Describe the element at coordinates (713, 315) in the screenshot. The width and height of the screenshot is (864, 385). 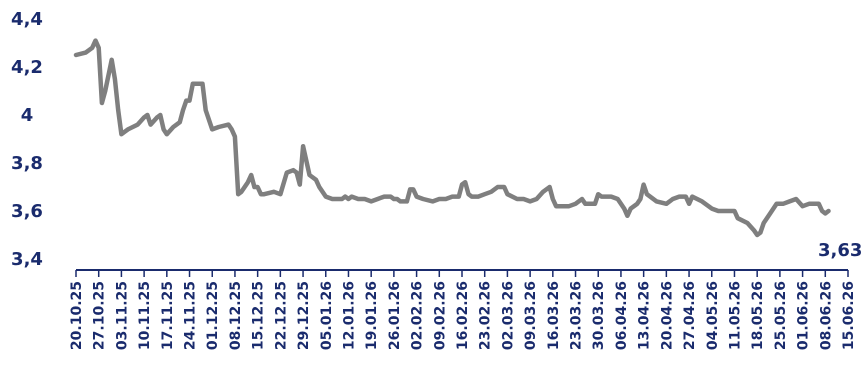
I see `x-tick-label: 04.05.26` at that location.